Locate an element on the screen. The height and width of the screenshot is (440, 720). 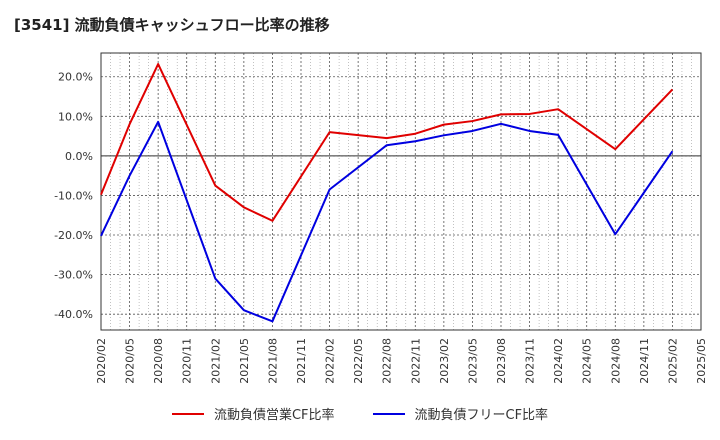
x-tick-label: 2023/05 is located at coordinates (472, 361).